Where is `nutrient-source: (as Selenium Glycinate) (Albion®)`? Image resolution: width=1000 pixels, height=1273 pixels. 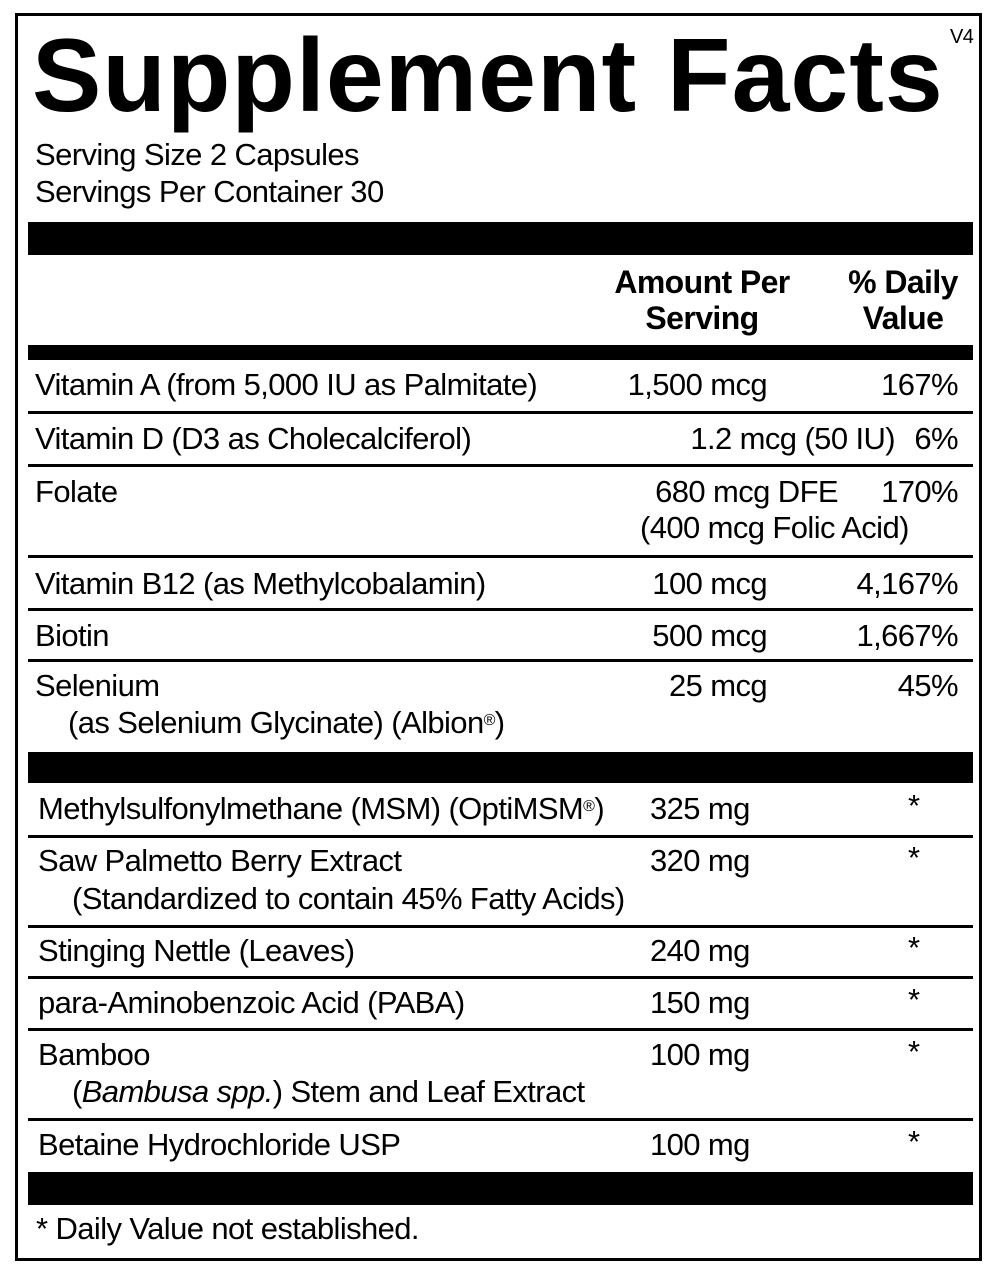 nutrient-source: (as Selenium Glycinate) (Albion®) is located at coordinates (286, 722).